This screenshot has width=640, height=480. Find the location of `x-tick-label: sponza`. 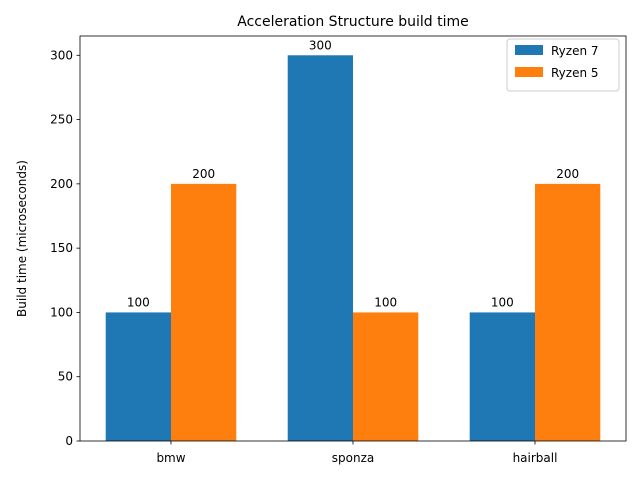

x-tick-label: sponza is located at coordinates (353, 458).